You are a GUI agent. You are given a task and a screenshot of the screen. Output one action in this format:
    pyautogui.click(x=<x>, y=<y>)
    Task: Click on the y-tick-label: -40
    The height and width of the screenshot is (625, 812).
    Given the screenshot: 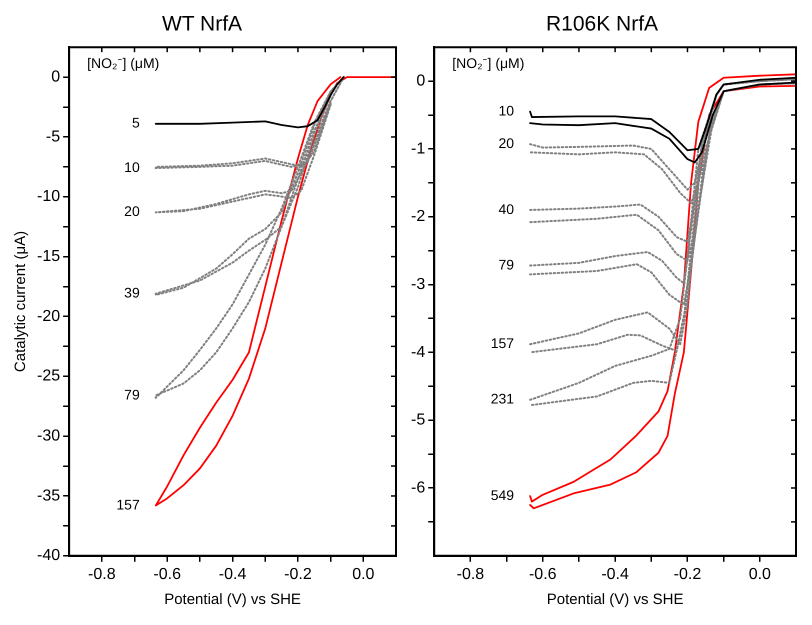 What is the action you would take?
    pyautogui.click(x=48, y=555)
    